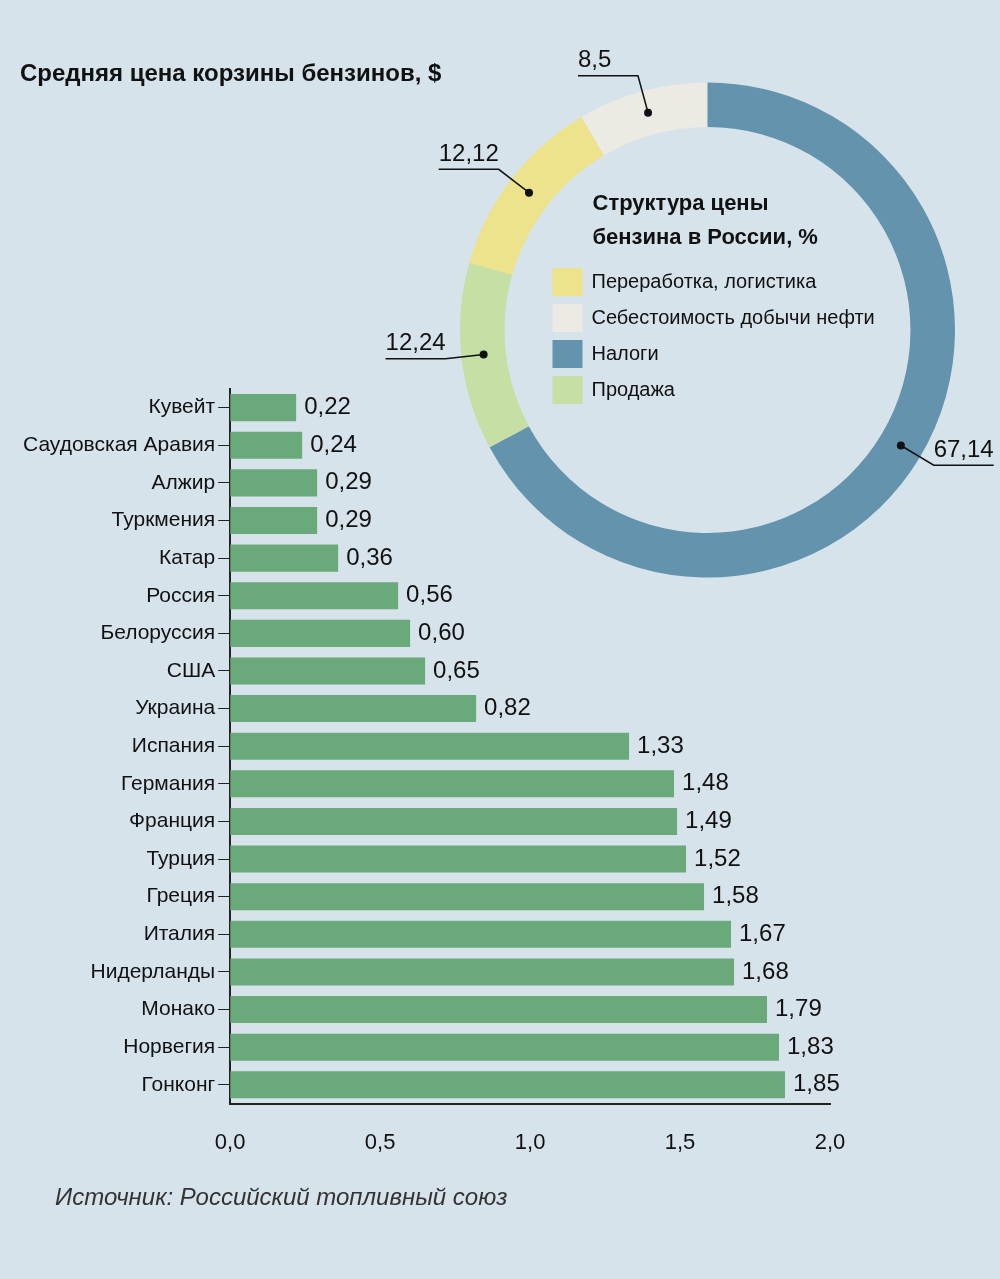  What do you see at coordinates (468, 152) in the screenshot?
I see `data-label: 12,12` at bounding box center [468, 152].